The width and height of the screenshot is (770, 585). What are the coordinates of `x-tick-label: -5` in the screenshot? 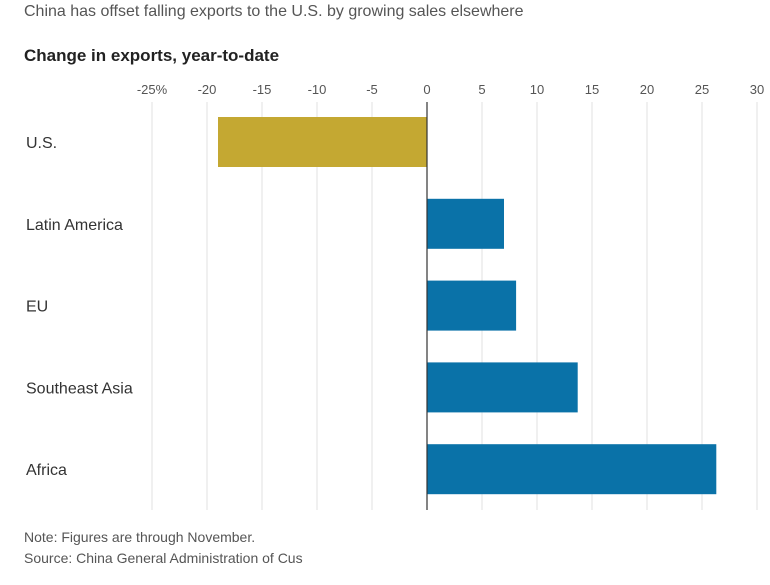 It's located at (372, 89).